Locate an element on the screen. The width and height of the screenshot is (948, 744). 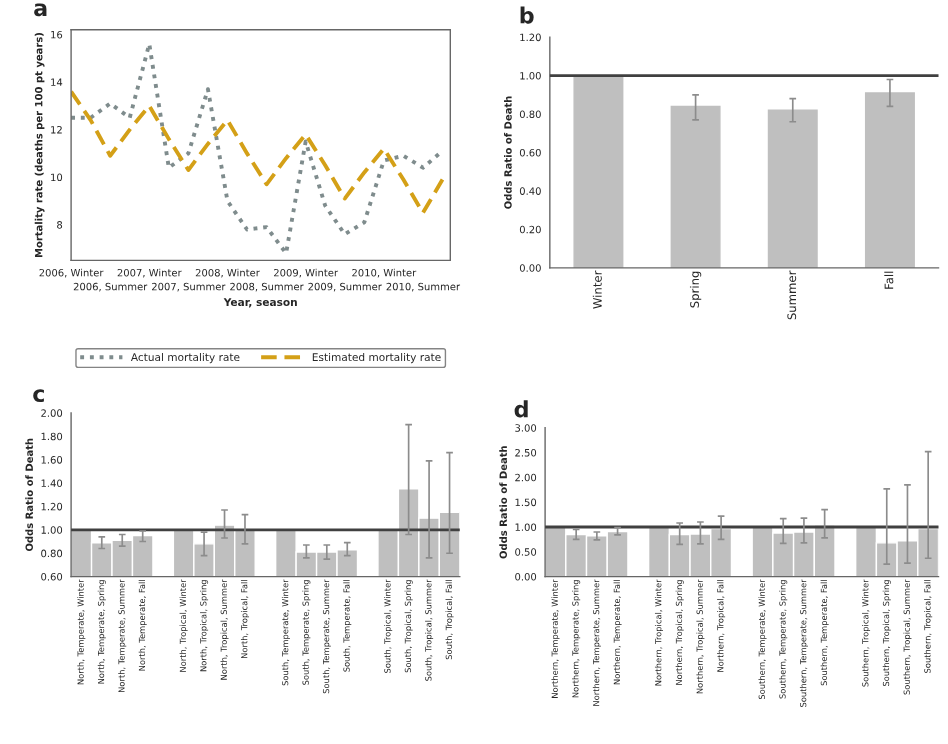
chart-title: d is located at coordinates (521, 409).